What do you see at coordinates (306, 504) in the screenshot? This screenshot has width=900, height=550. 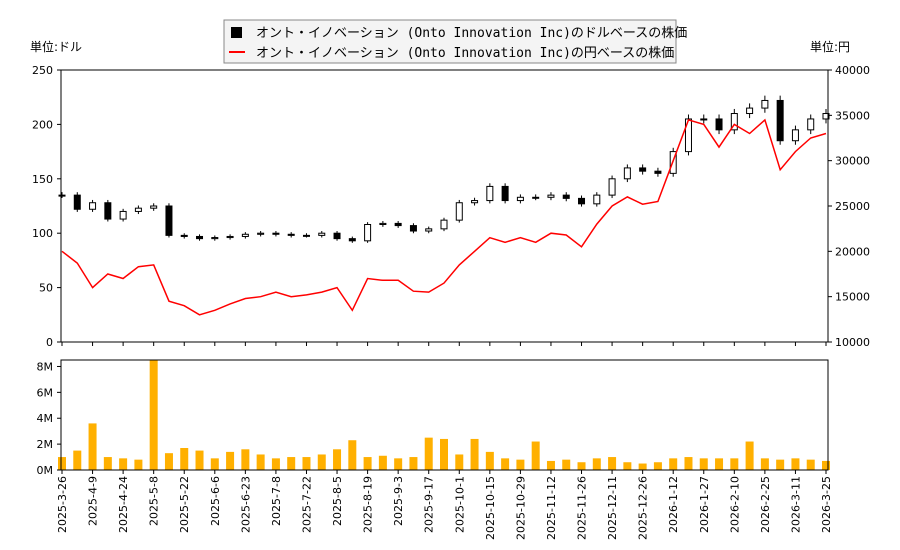 I see `x-axis-tick-label: 2025-7-22` at bounding box center [306, 504].